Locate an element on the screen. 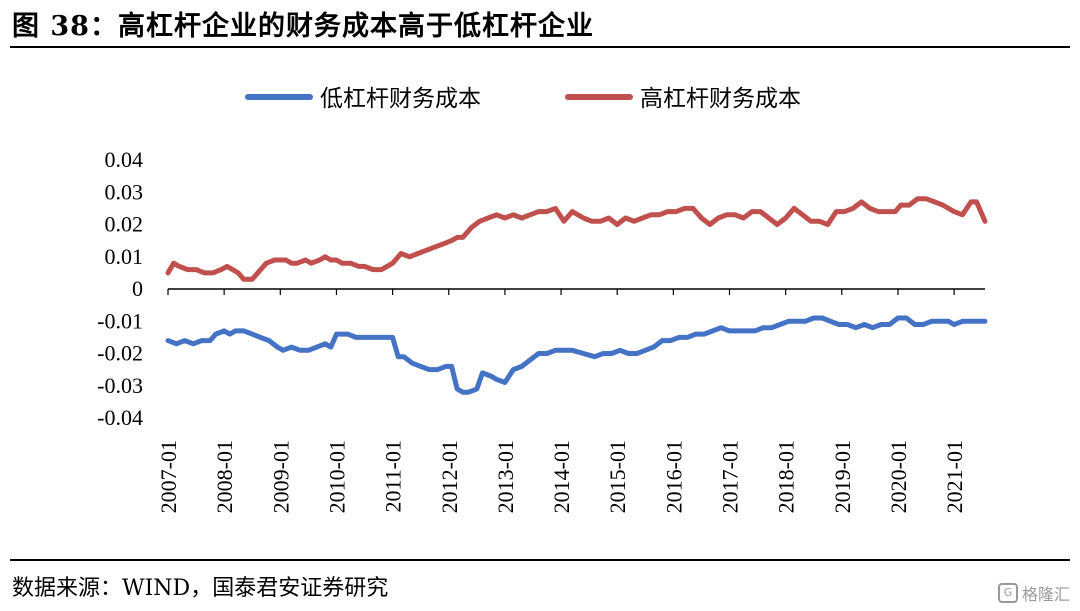 The image size is (1080, 611). y-tick-label: -0.02 is located at coordinates (120, 353).